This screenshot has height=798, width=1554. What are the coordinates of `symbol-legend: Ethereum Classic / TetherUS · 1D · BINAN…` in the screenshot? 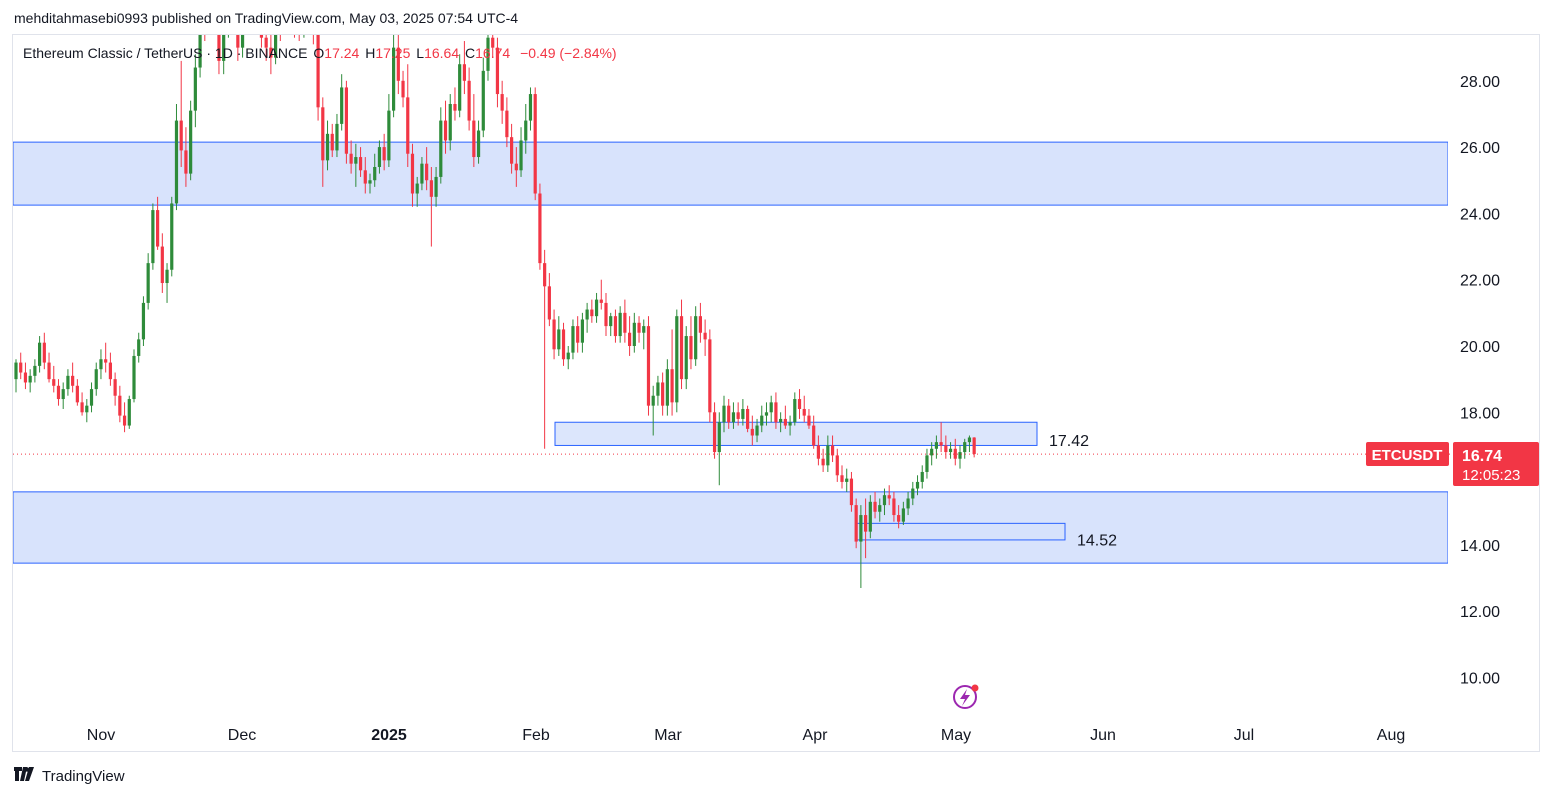 It's located at (320, 53).